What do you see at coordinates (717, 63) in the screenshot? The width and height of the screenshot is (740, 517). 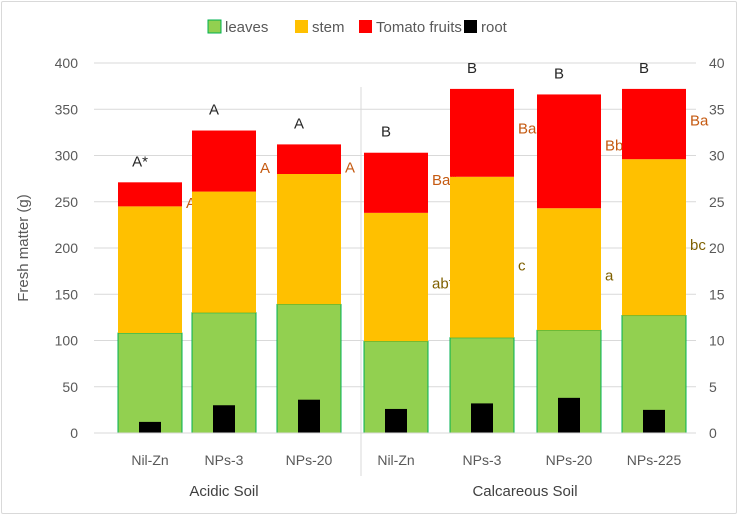 I see `y2-tick-label: 40` at bounding box center [717, 63].